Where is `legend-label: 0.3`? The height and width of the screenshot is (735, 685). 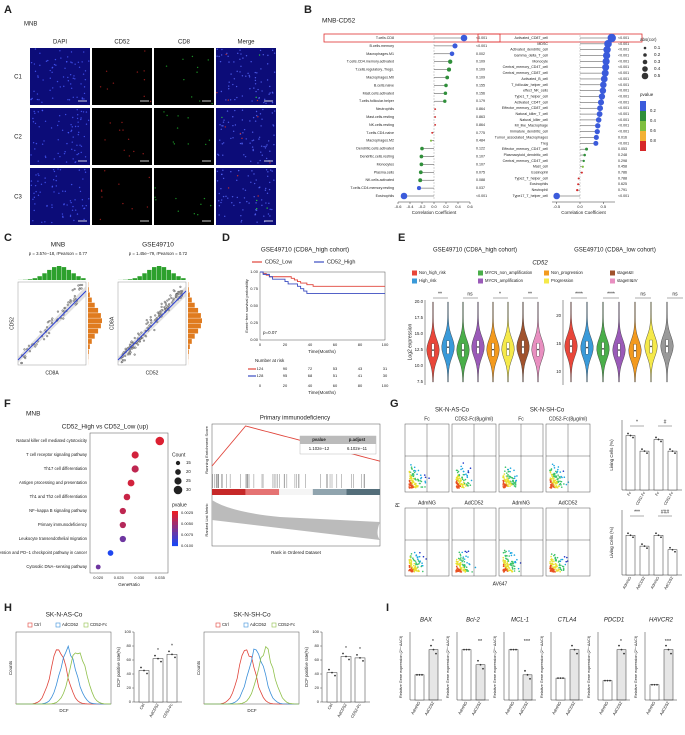 legend-label: 0.3 is located at coordinates (657, 61).